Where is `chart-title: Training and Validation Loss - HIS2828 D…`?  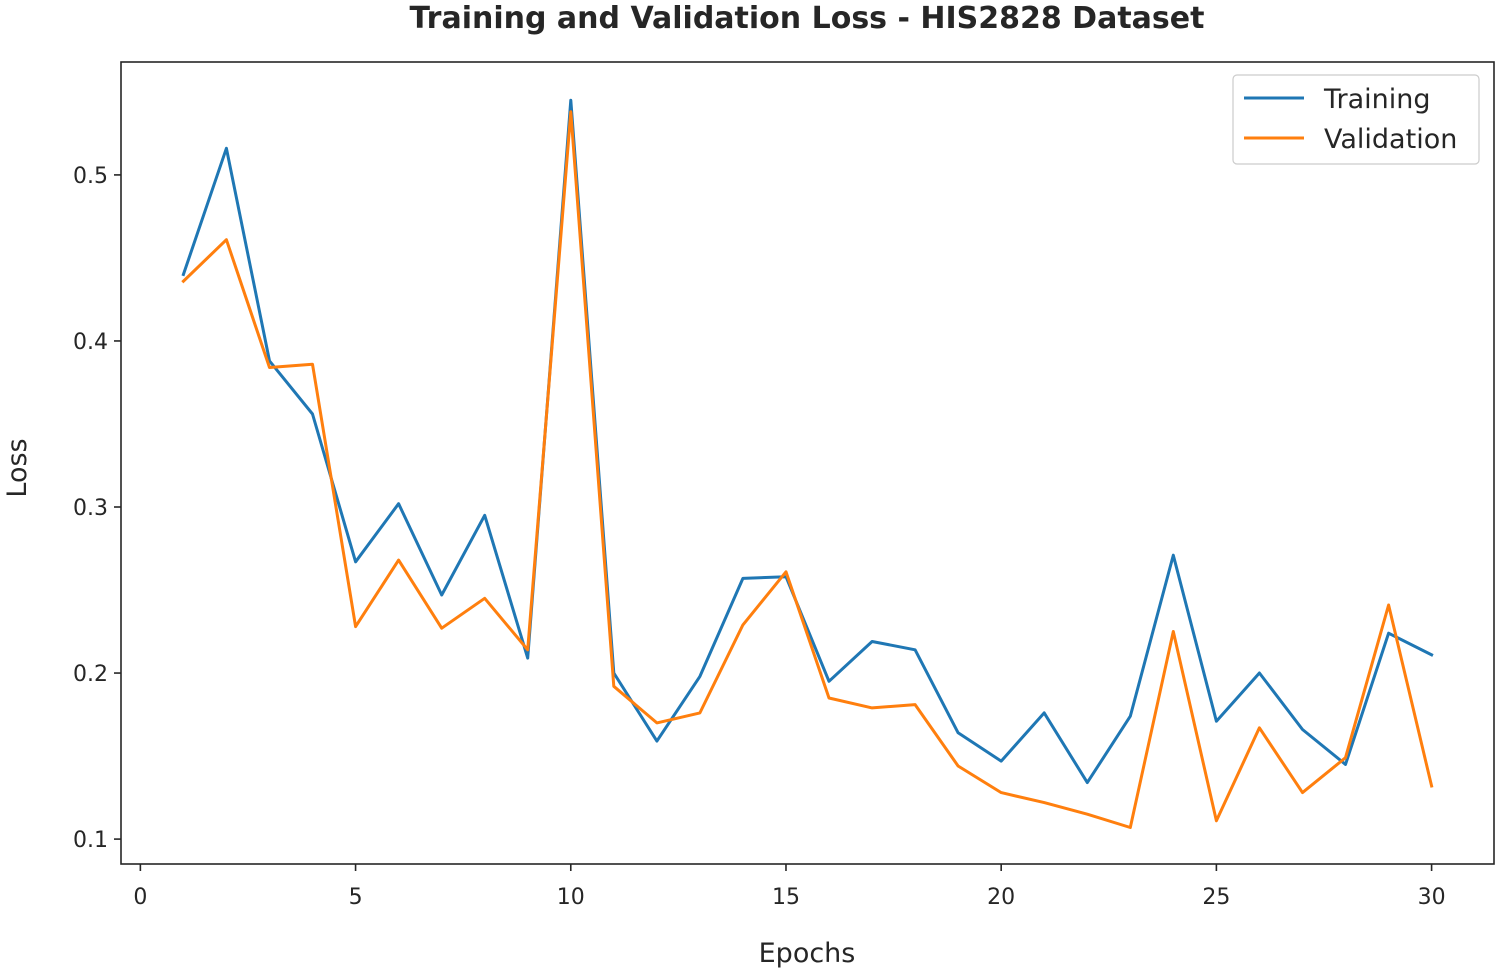
chart-title: Training and Validation Loss - HIS2828 D… is located at coordinates (807, 18).